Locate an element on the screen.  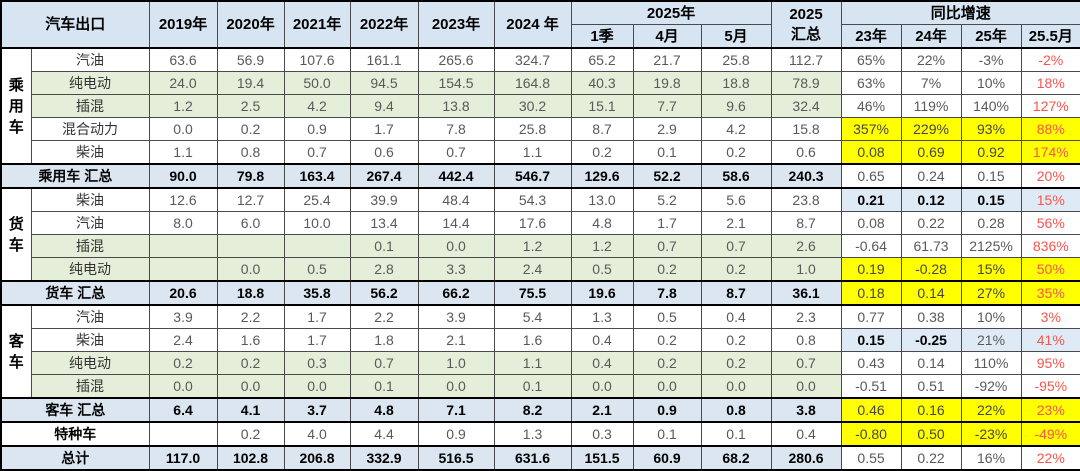
value-cell: 1.6 is located at coordinates (250, 340).